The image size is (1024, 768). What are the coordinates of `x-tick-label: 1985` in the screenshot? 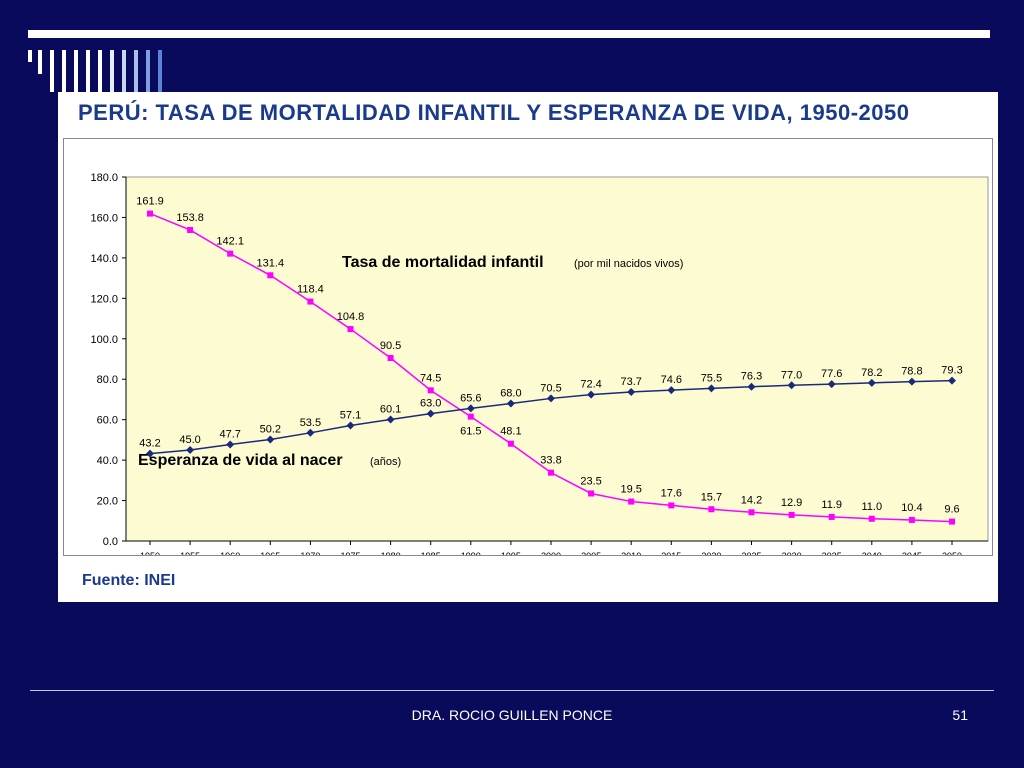 It's located at (431, 553).